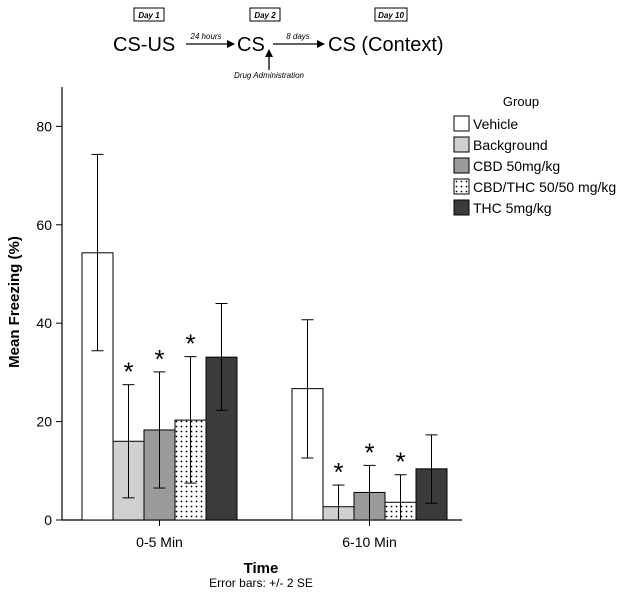 This screenshot has height=595, width=638. I want to click on day1-box, so click(149, 14).